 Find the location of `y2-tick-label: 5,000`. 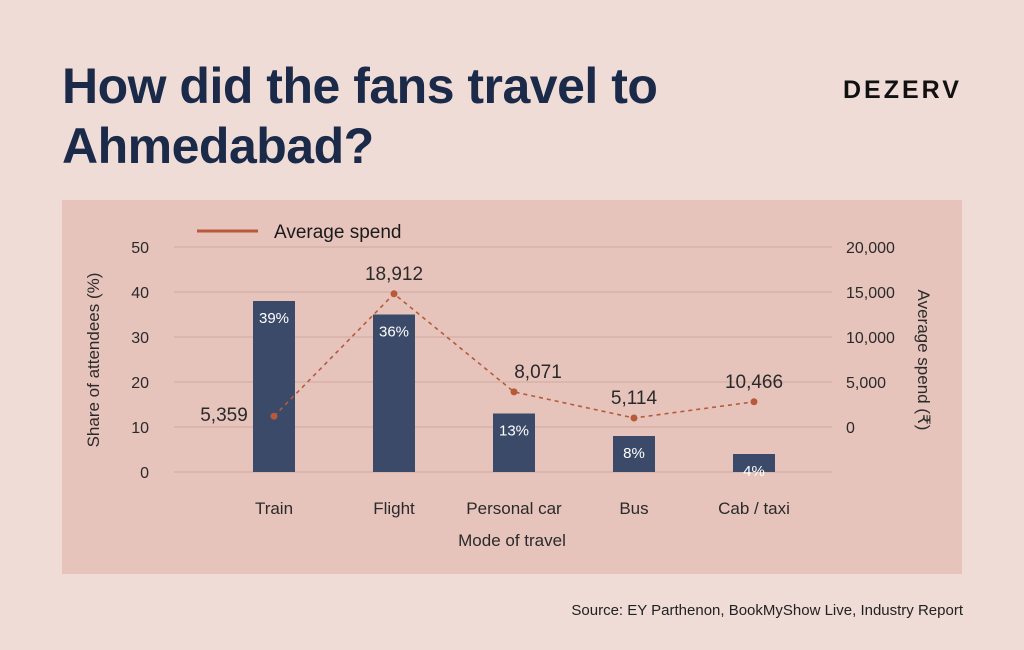

y2-tick-label: 5,000 is located at coordinates (866, 383).